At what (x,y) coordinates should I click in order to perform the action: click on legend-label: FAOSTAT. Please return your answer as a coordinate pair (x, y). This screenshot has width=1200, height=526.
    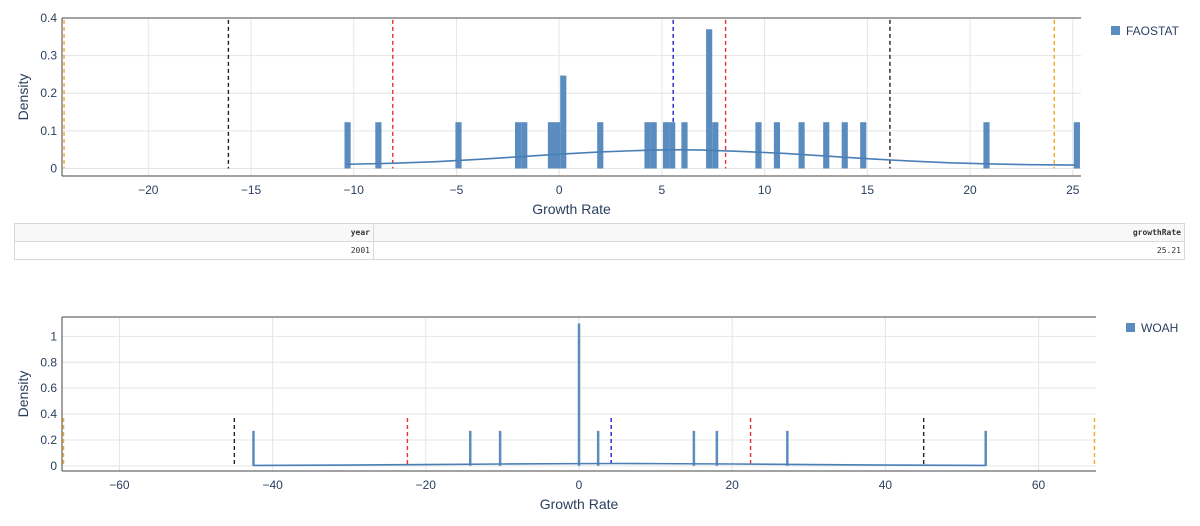
    Looking at the image, I should click on (1153, 31).